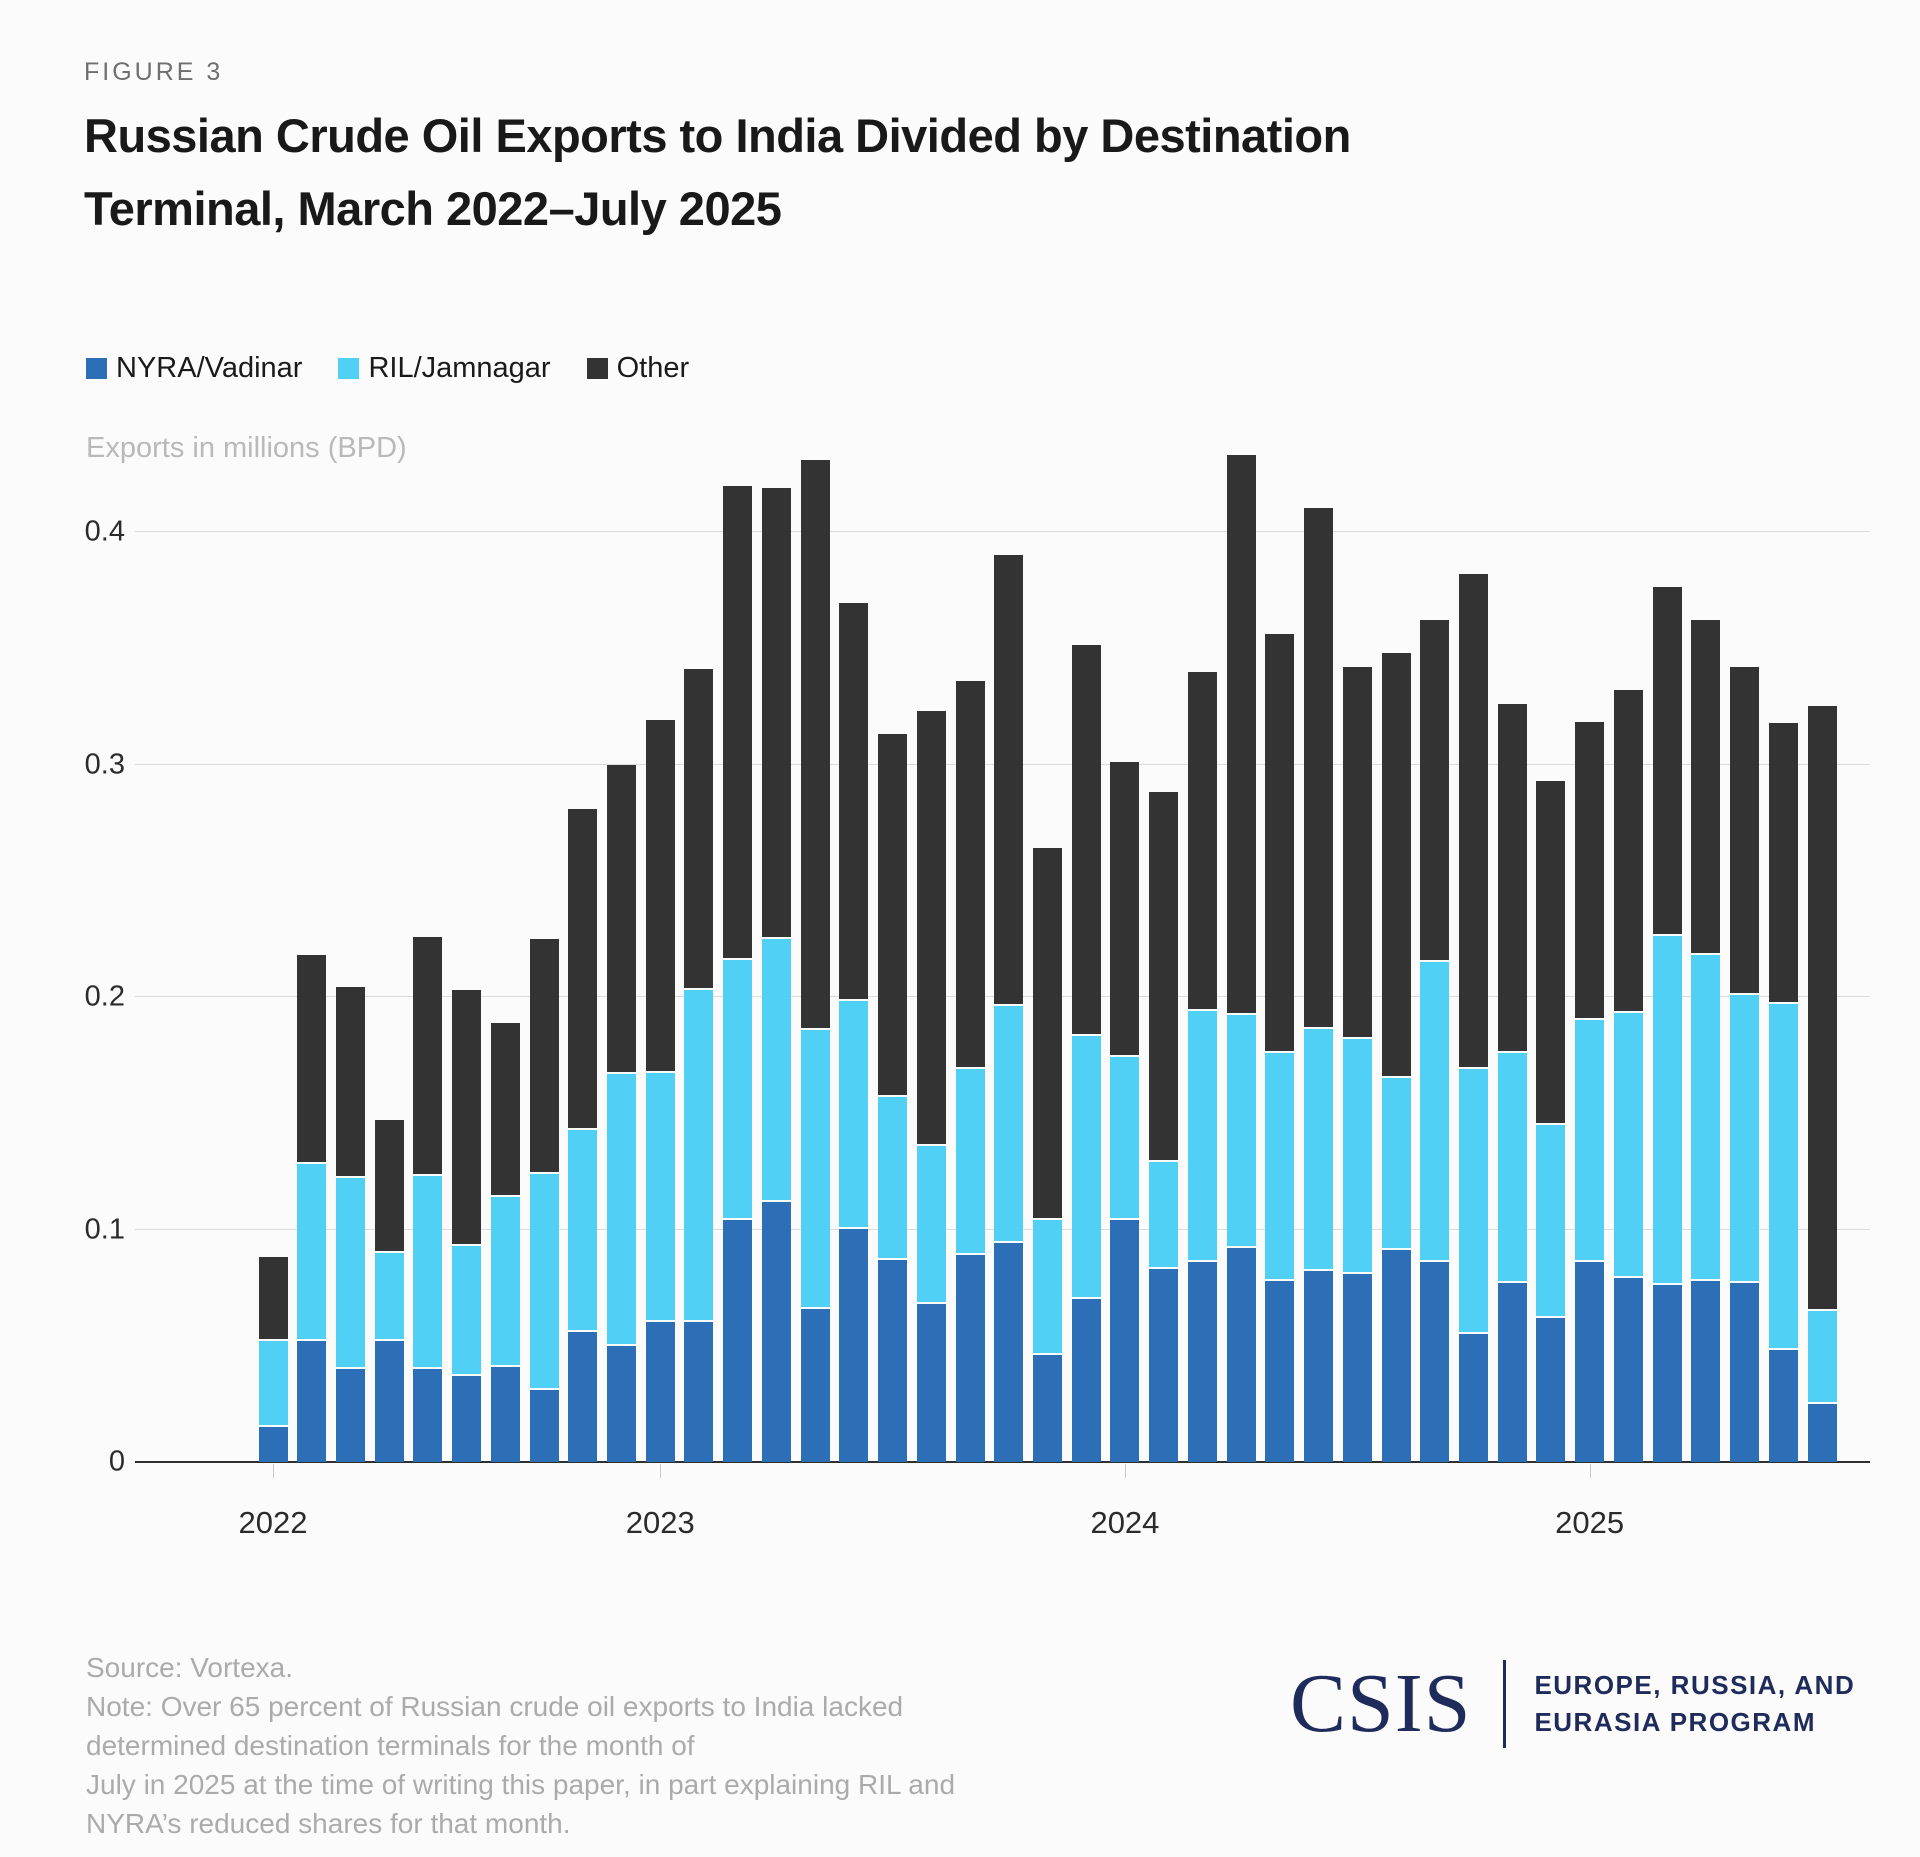  Describe the element at coordinates (1125, 1522) in the screenshot. I see `x-tick-label-2024: 2024` at that location.